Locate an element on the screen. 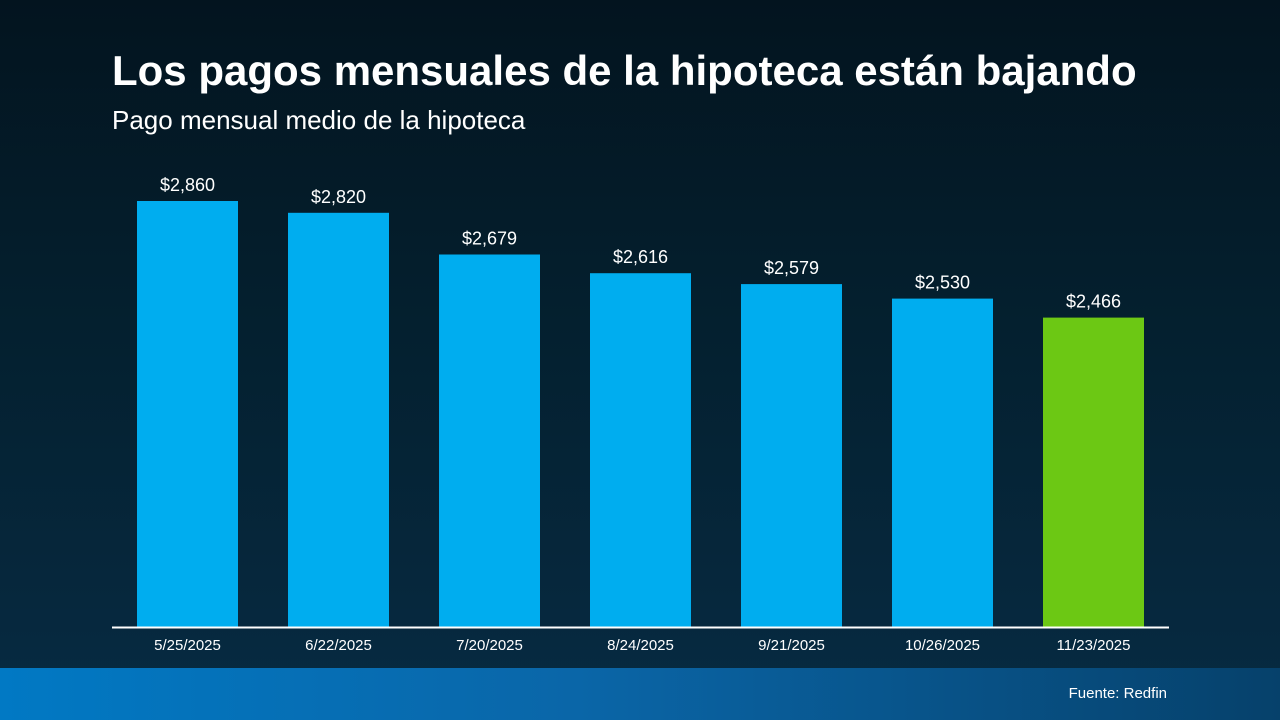 This screenshot has width=1280, height=720. data-label-6: $2,466 is located at coordinates (1093, 302).